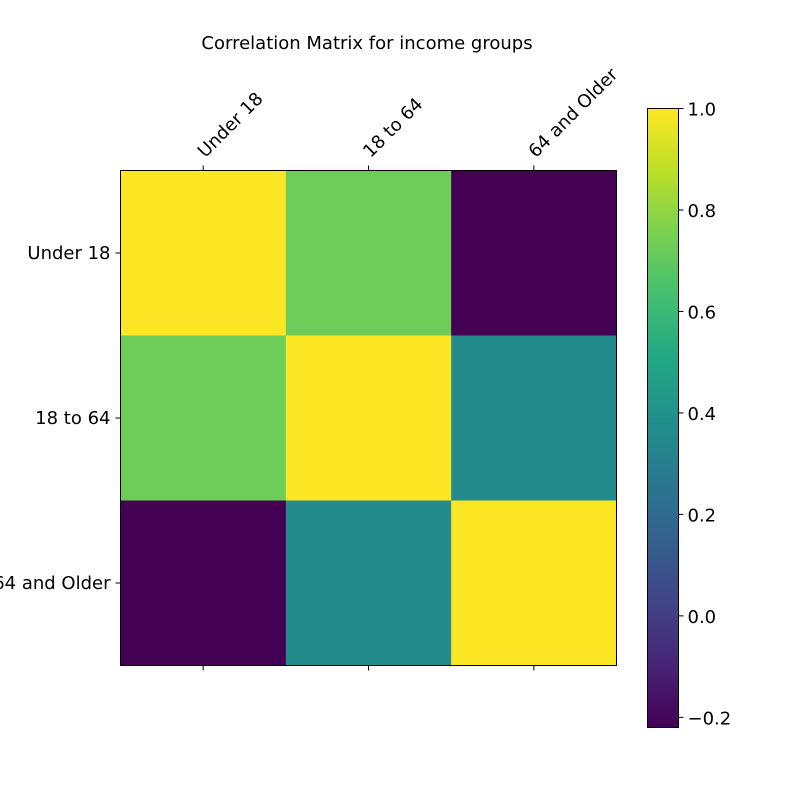 The image size is (800, 800). Describe the element at coordinates (663, 418) in the screenshot. I see `colorbar-gradient` at that location.